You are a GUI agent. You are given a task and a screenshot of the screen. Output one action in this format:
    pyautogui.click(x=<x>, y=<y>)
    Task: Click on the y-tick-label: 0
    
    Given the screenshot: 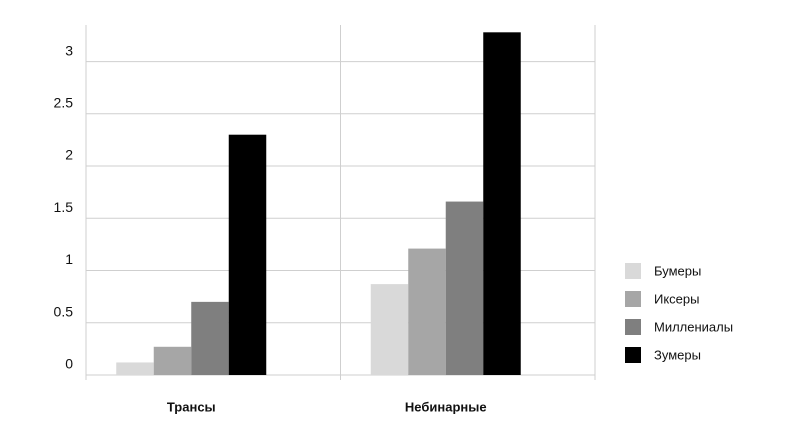 What is the action you would take?
    pyautogui.click(x=69, y=364)
    